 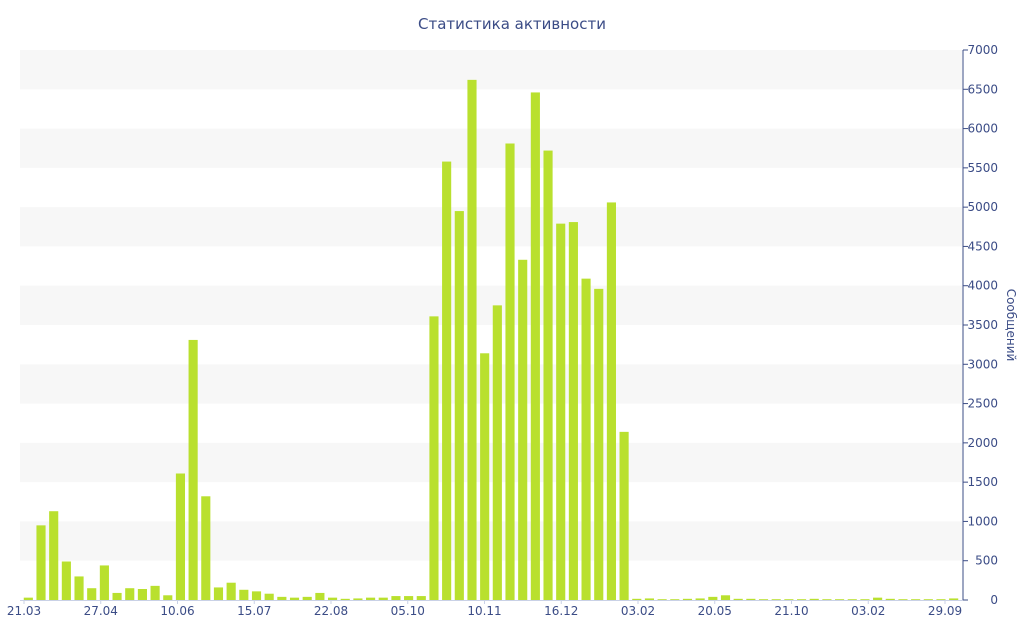 I want to click on y-tick-label: 3000, so click(x=982, y=364).